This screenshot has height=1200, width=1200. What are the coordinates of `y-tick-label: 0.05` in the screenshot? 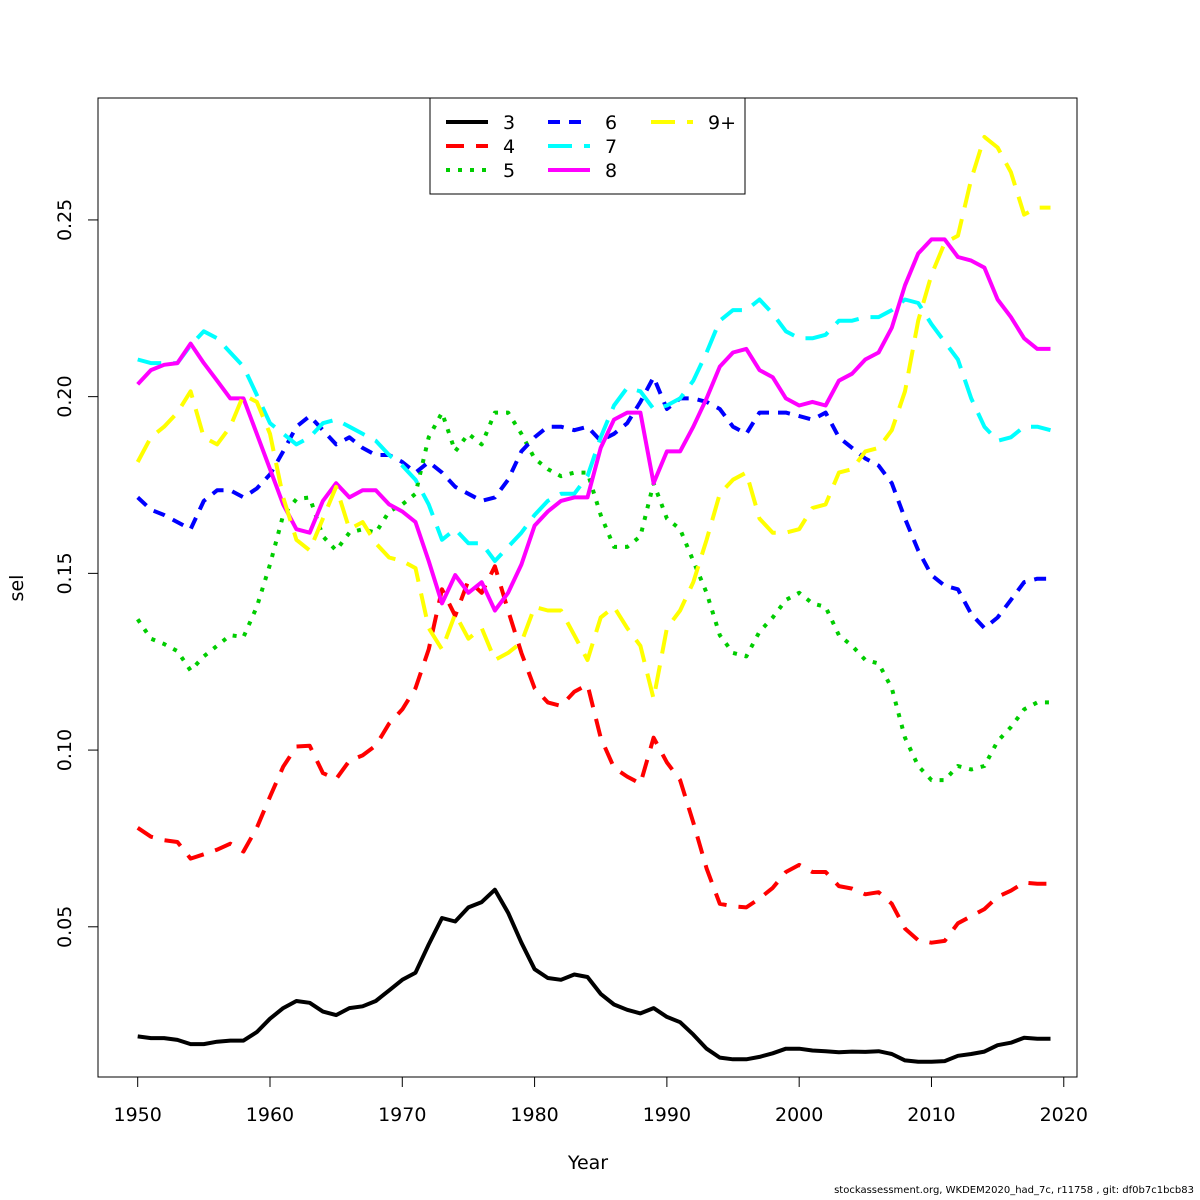 It's located at (65, 927).